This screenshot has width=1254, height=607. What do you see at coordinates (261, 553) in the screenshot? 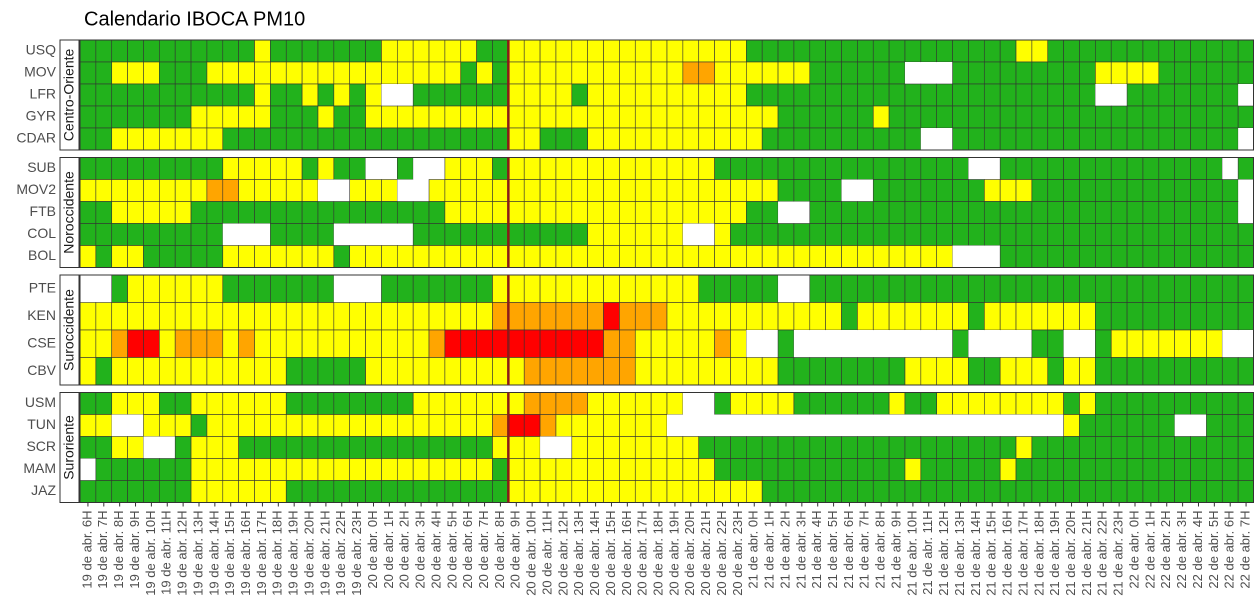
I see `x-tick-label: 19 de abr. 17H` at bounding box center [261, 553].